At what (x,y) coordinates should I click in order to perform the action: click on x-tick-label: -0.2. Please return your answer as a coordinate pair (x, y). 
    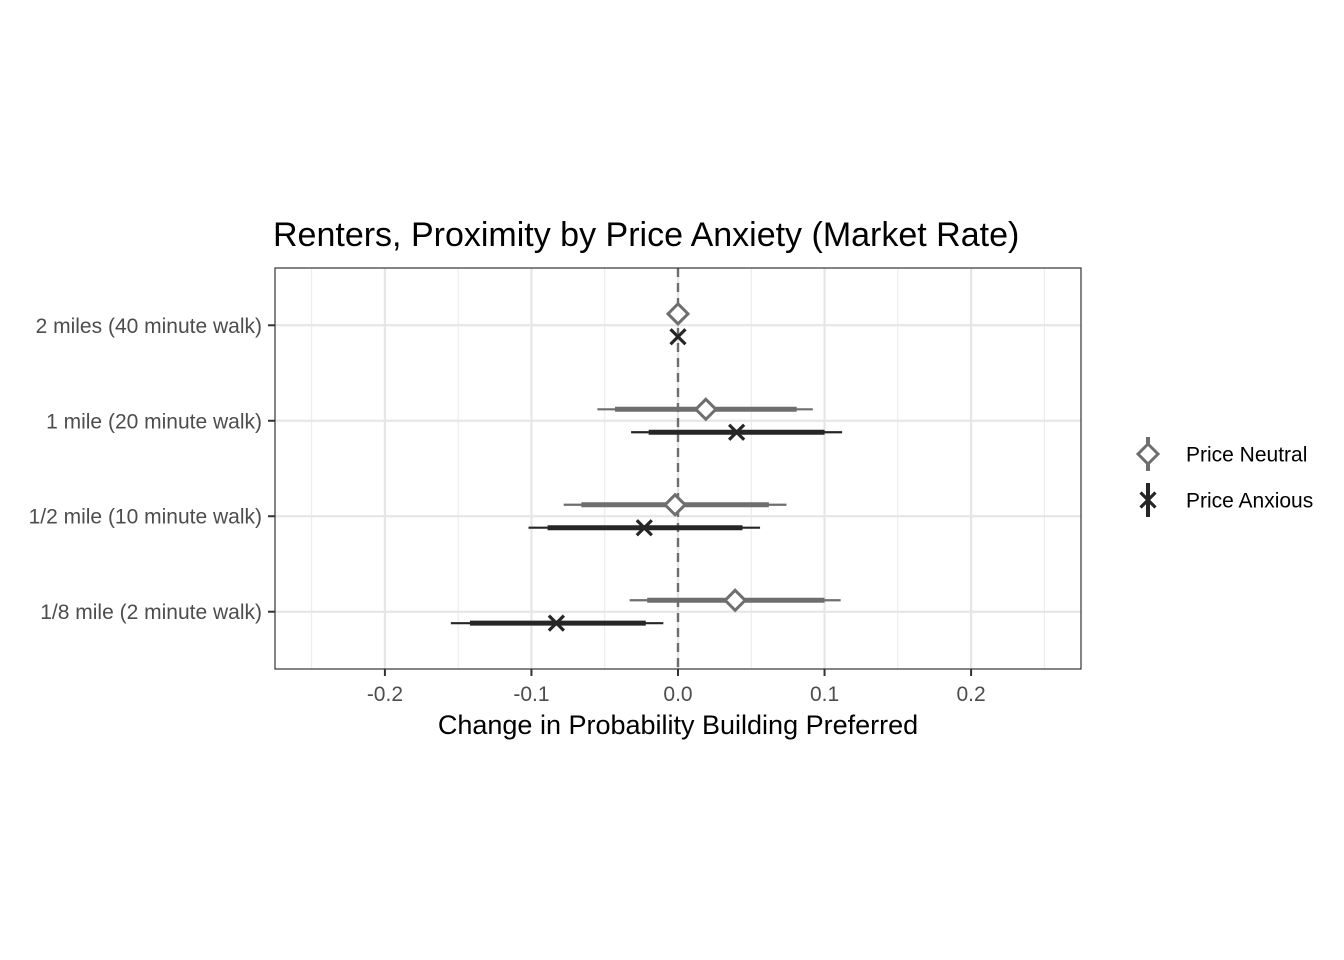
    Looking at the image, I should click on (385, 694).